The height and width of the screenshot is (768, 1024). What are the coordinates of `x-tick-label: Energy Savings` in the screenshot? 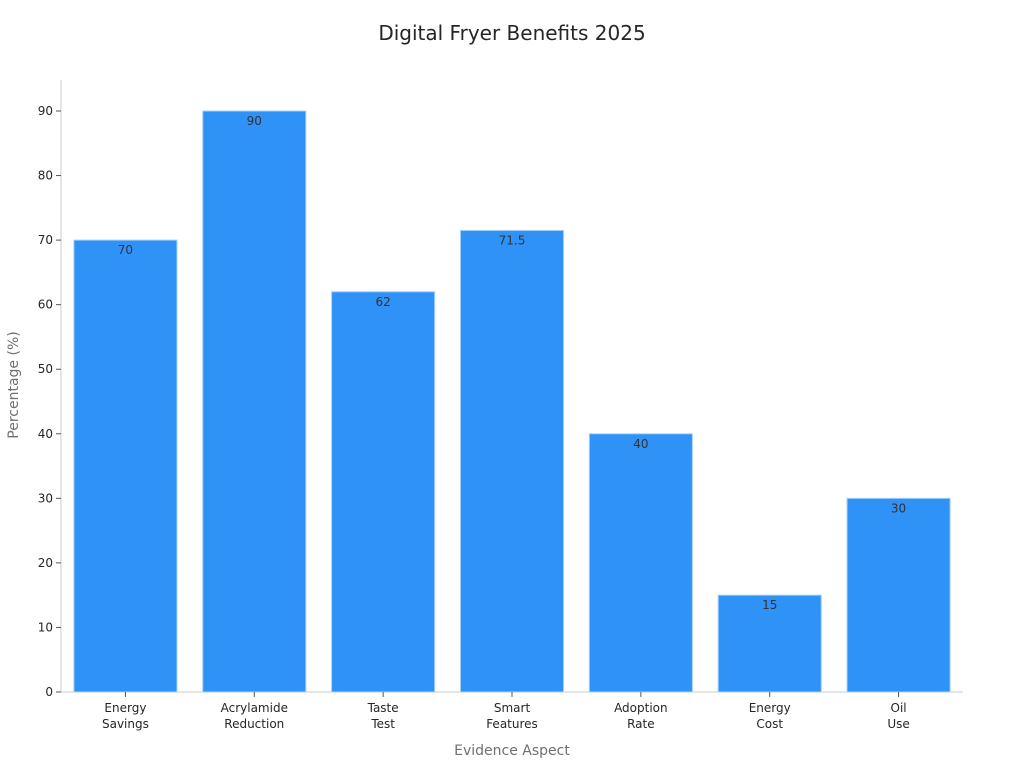 It's located at (125, 716).